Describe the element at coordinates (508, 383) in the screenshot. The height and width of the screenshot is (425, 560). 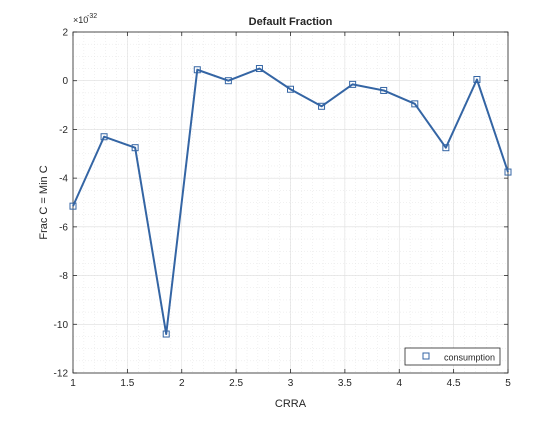
I see `x-tick-label: 5` at that location.